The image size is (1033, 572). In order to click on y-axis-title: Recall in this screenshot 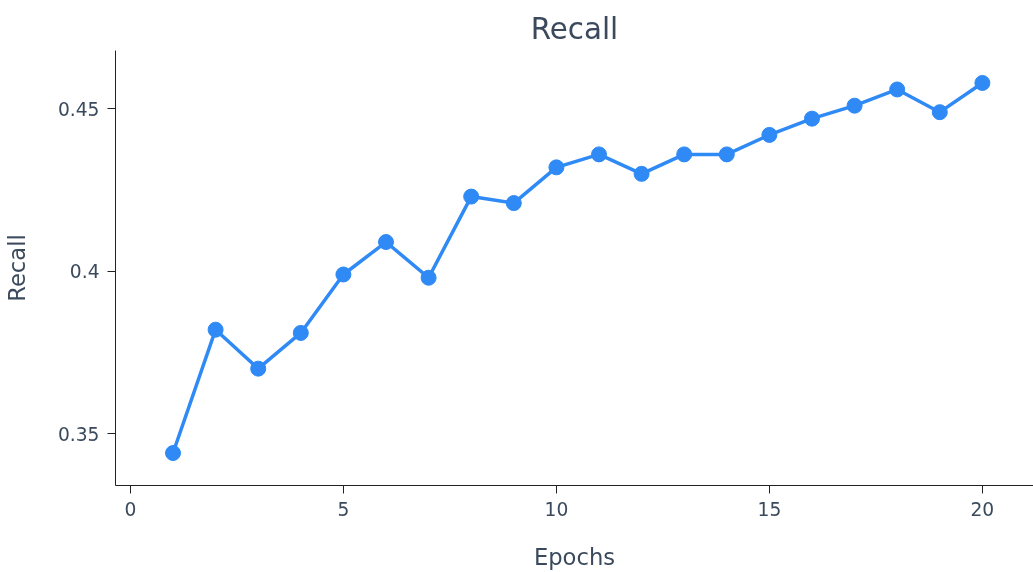, I will do `click(16, 268)`.